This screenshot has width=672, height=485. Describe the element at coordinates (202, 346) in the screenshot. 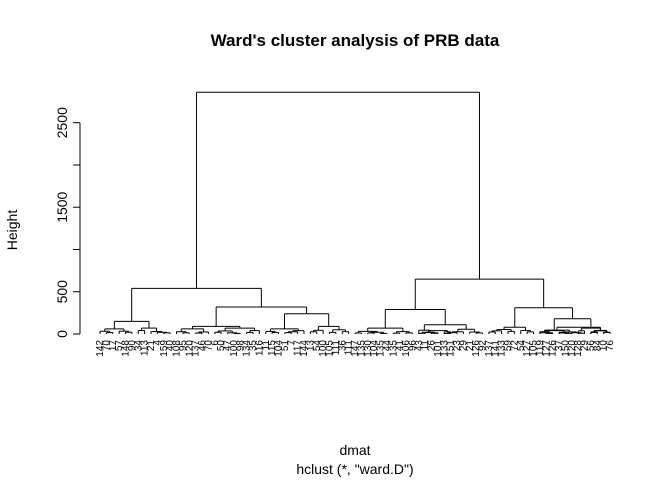

I see `leaf-label: 46` at that location.